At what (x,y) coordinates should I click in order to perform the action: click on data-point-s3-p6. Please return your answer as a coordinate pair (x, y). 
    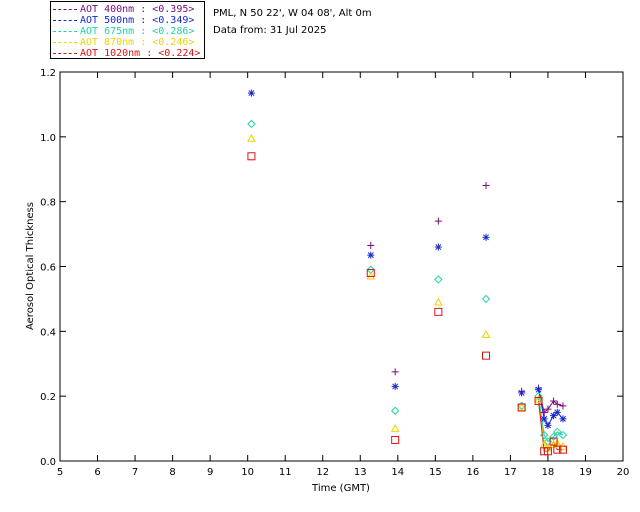
    Looking at the image, I should click on (538, 398).